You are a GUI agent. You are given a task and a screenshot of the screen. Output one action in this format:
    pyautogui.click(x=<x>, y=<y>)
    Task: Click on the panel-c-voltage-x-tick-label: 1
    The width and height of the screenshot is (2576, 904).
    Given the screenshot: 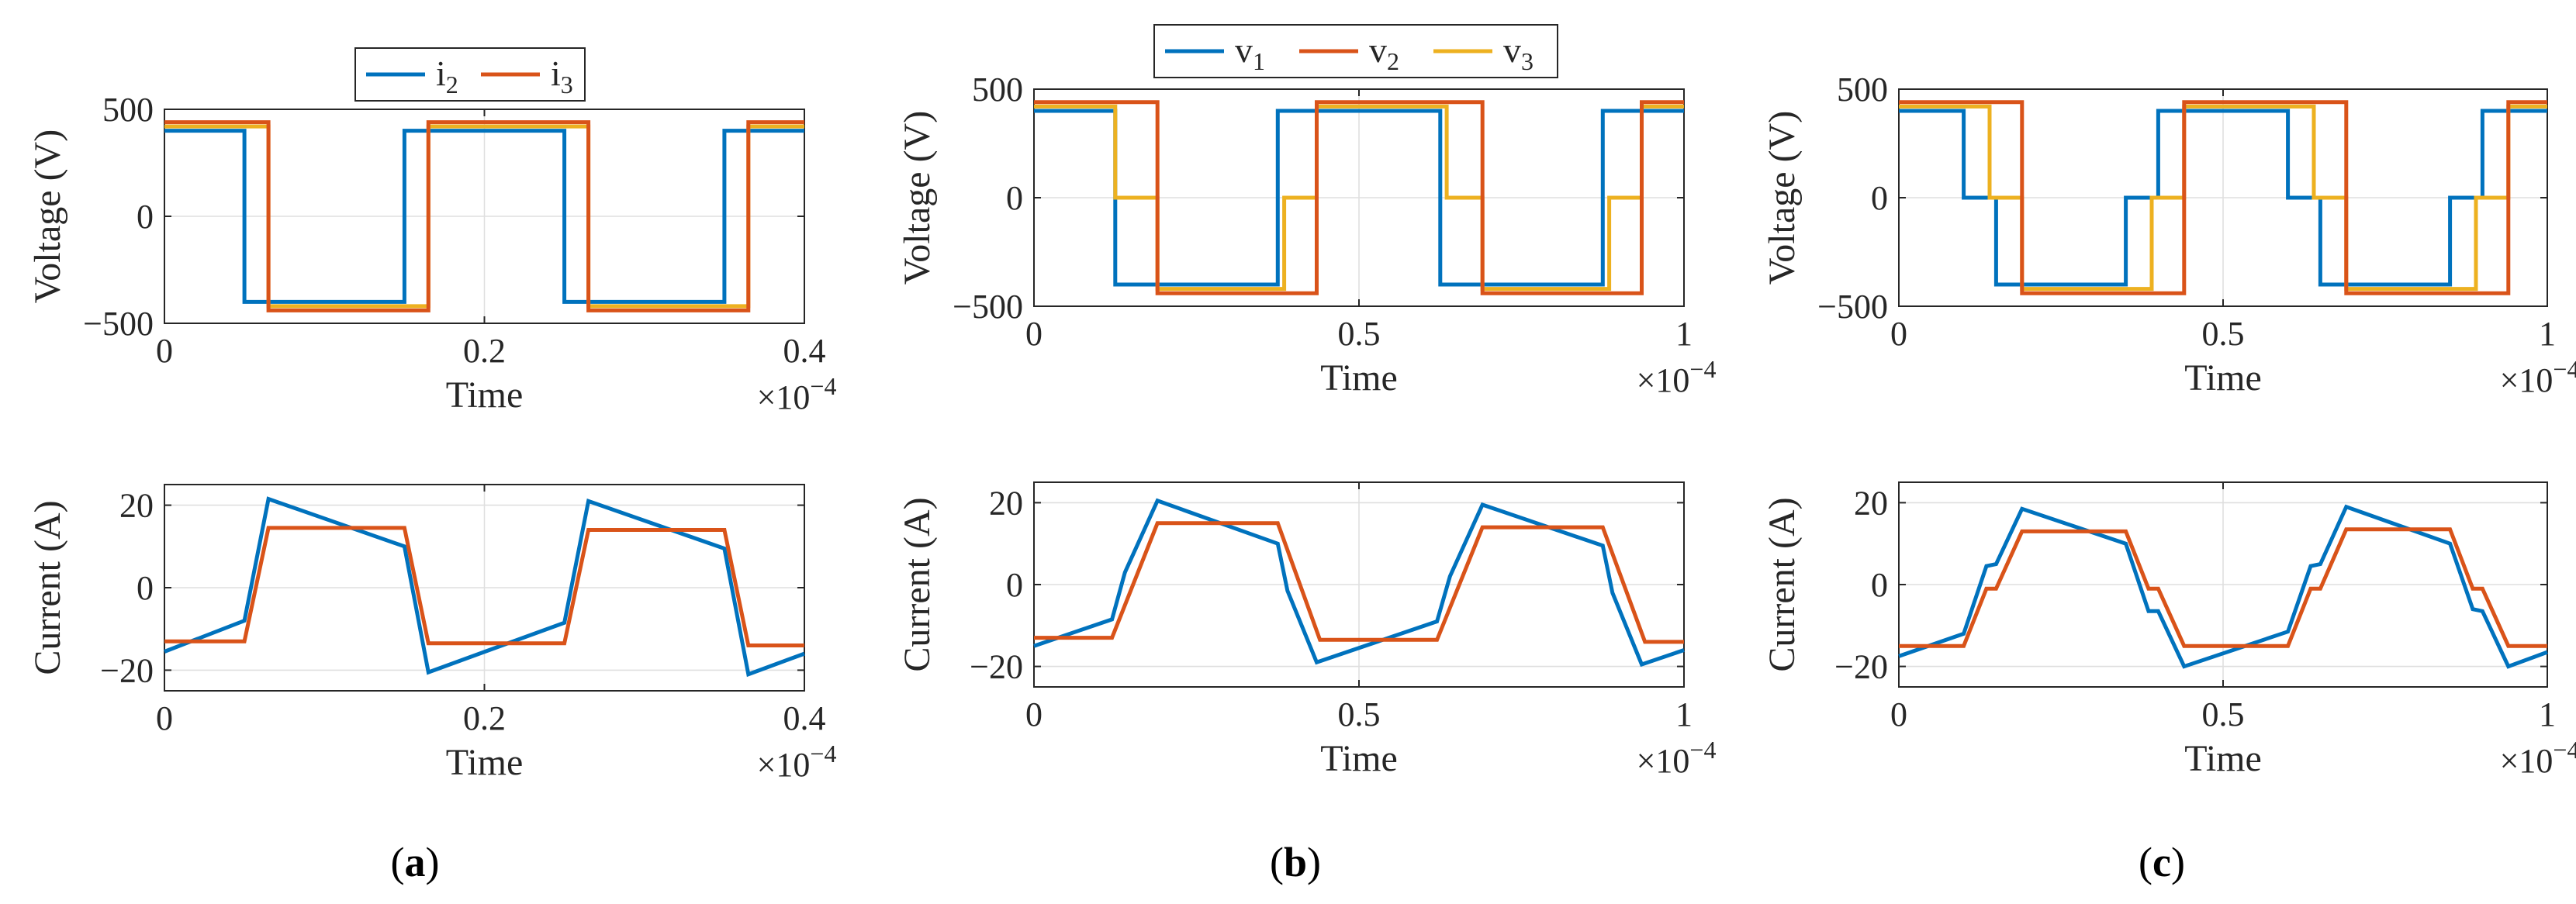 What is the action you would take?
    pyautogui.click(x=2547, y=334)
    